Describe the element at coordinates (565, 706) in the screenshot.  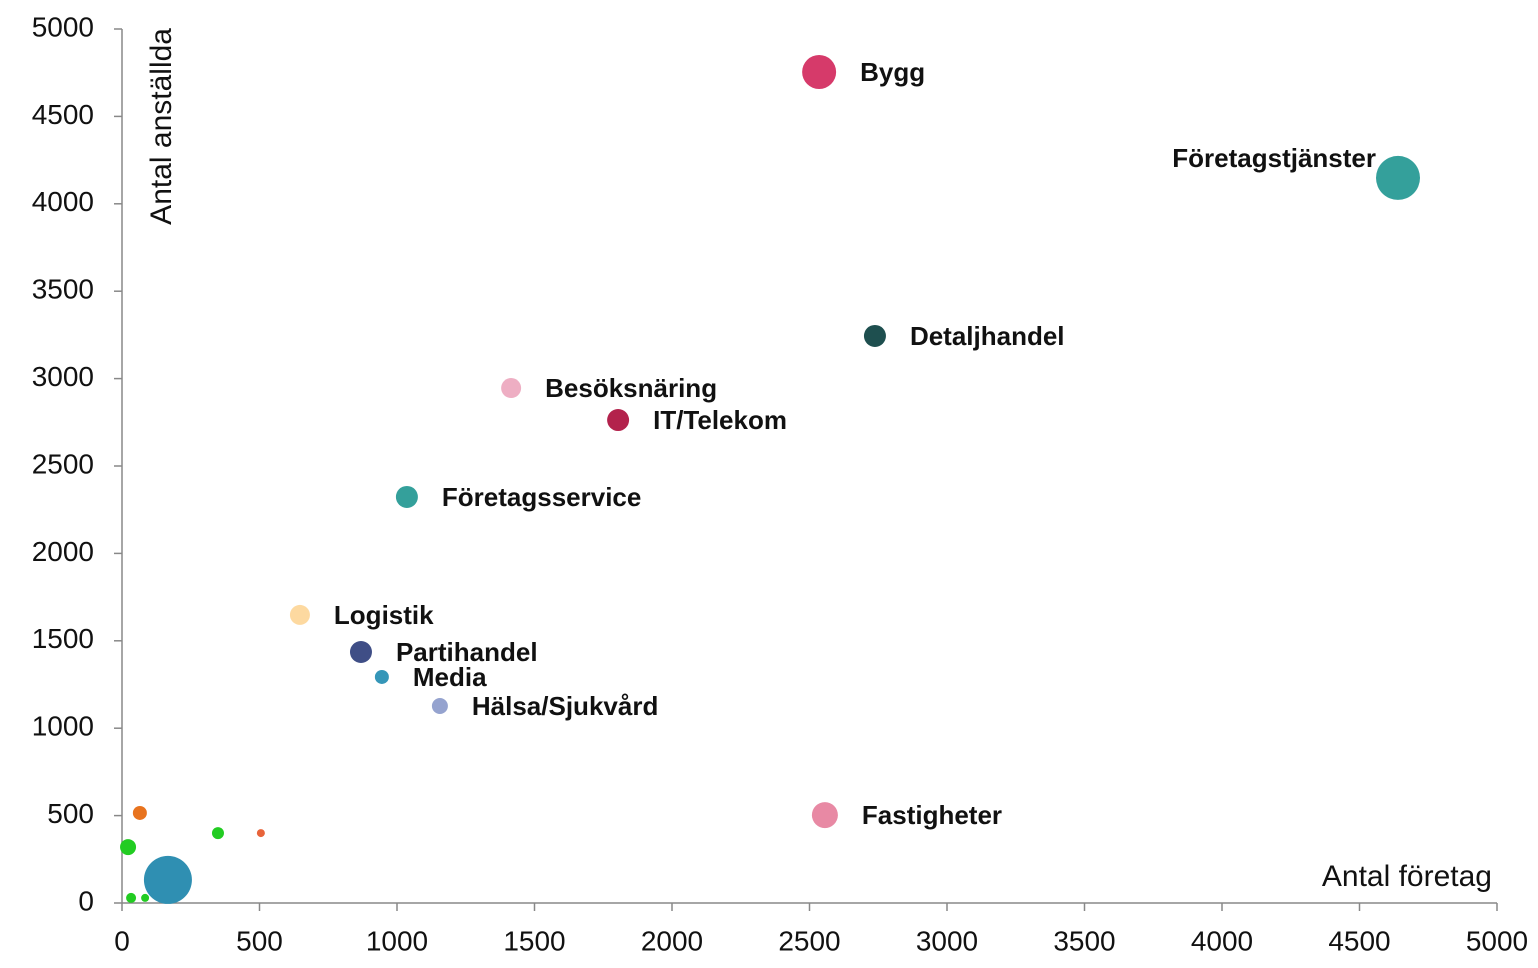
I see `bubble-label: Hälsa/Sjukvård` at that location.